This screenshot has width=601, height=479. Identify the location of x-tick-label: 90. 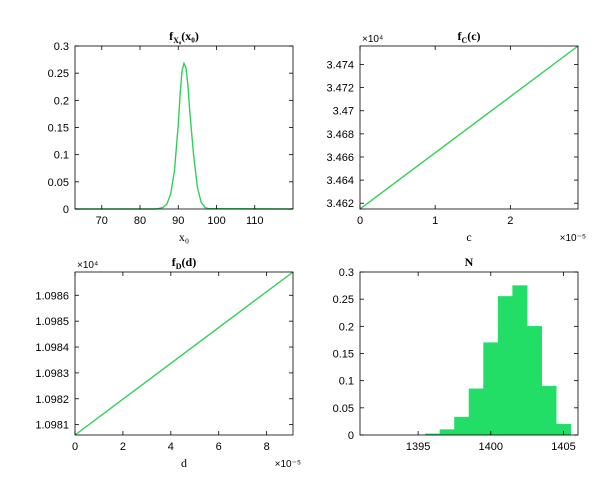
(178, 221).